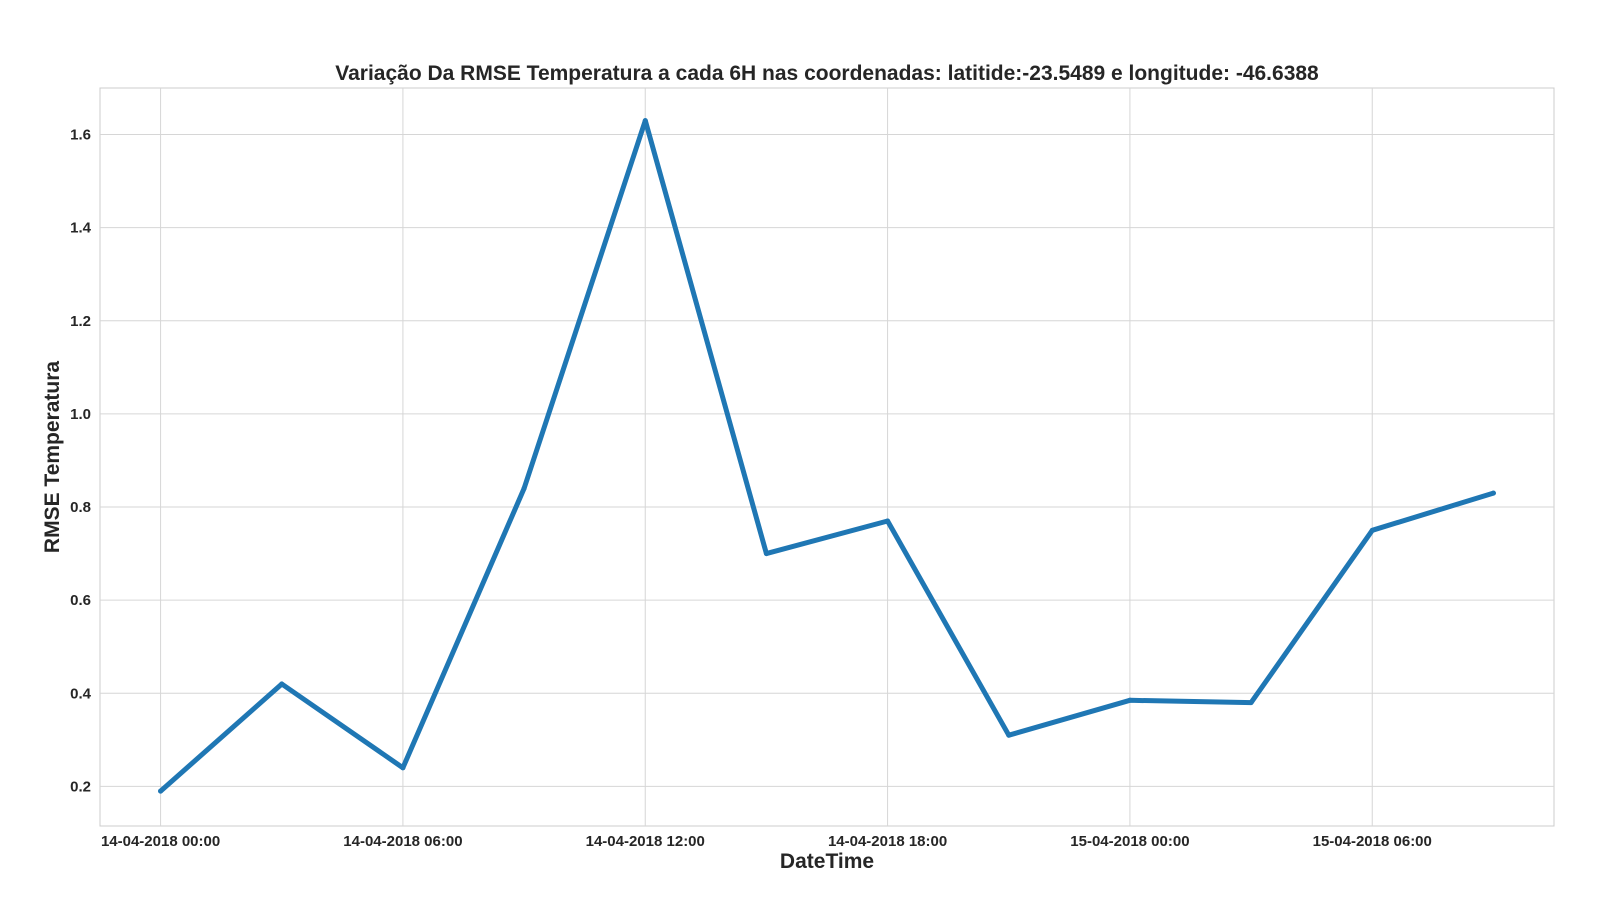 Image resolution: width=1606 pixels, height=905 pixels. Describe the element at coordinates (80, 135) in the screenshot. I see `y-tick-label: 1.6` at that location.